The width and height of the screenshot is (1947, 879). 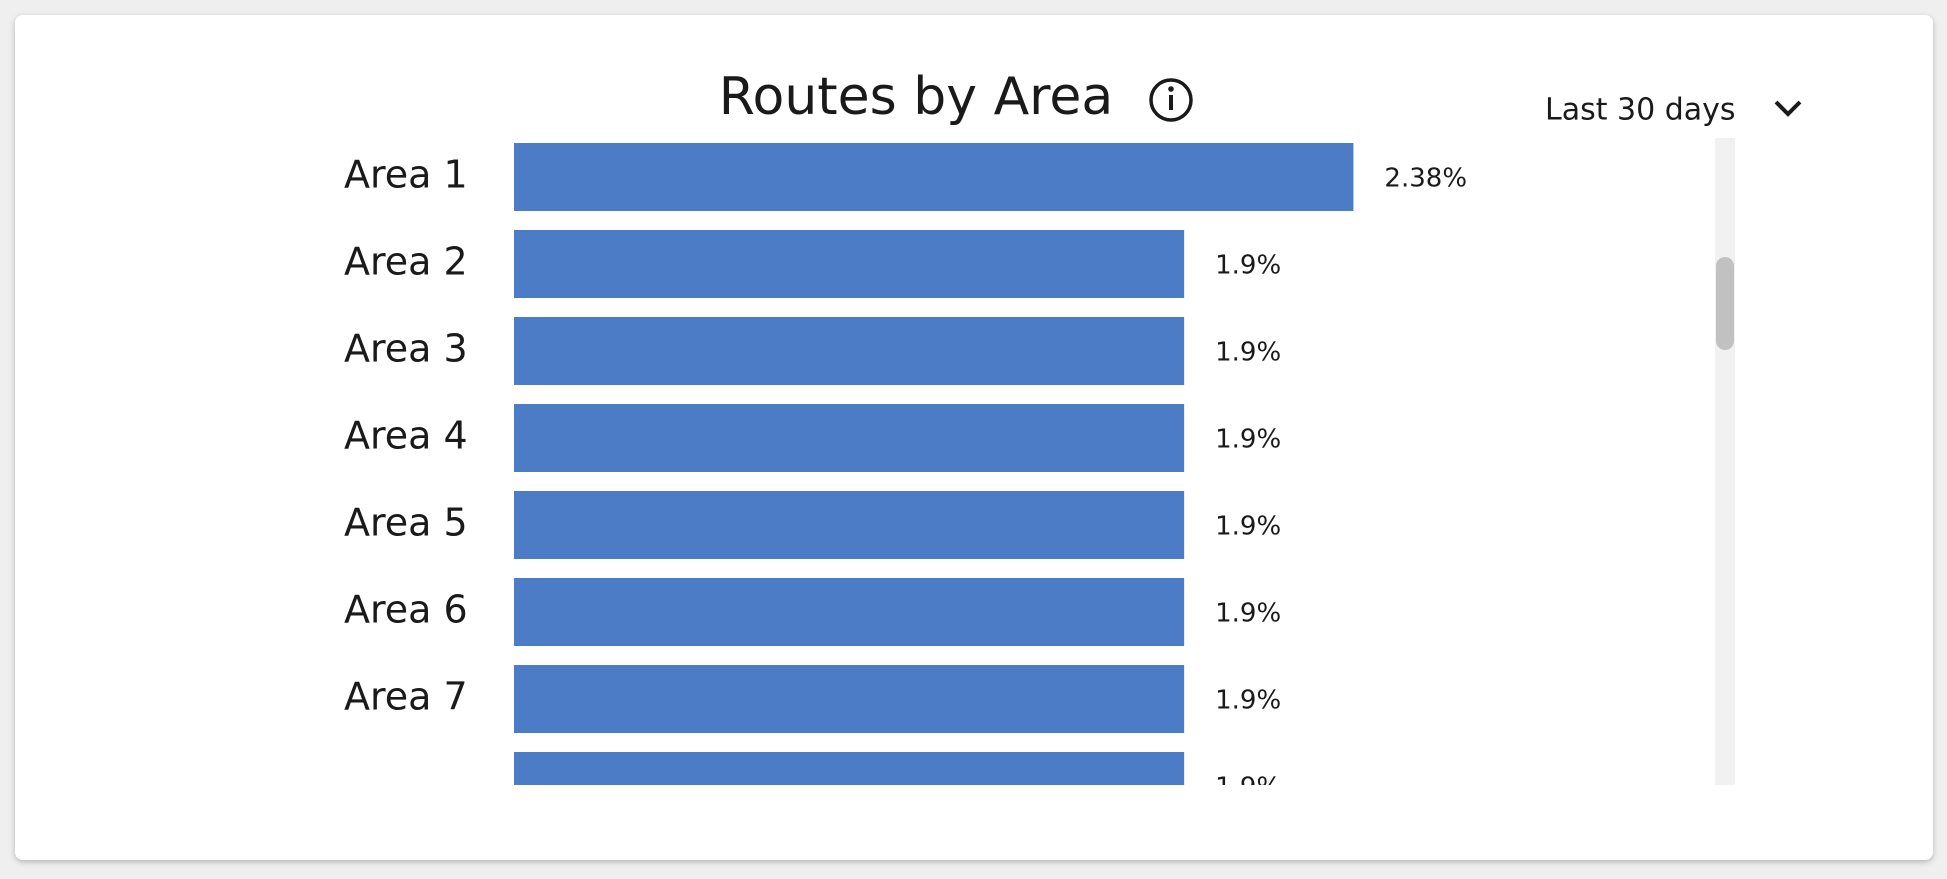 I want to click on chevron, so click(x=1788, y=108).